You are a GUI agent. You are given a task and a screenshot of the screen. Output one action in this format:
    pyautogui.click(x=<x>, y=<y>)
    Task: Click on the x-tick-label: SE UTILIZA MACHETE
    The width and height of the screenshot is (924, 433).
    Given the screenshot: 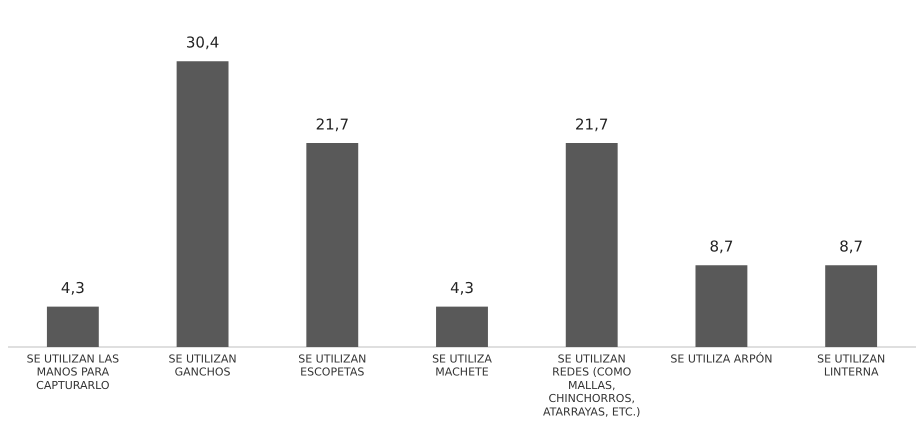 What is the action you would take?
    pyautogui.click(x=462, y=365)
    